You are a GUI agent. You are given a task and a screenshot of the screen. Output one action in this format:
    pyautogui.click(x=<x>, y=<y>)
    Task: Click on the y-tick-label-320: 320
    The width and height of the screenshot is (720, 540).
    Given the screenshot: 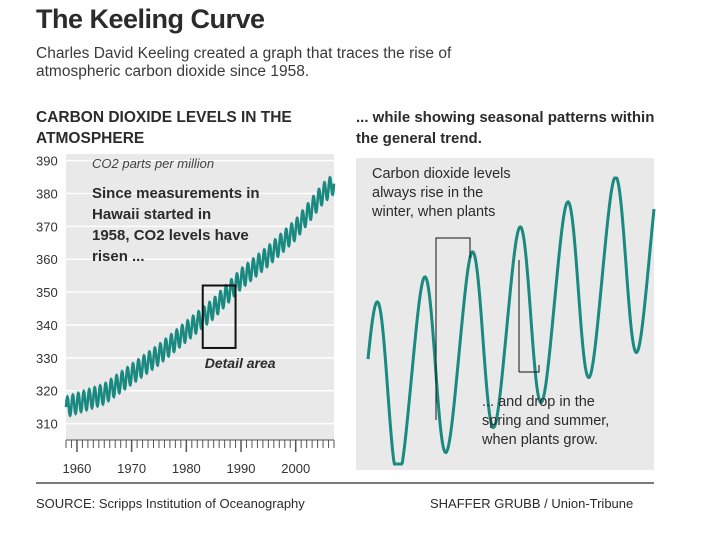 What is the action you would take?
    pyautogui.click(x=47, y=391)
    